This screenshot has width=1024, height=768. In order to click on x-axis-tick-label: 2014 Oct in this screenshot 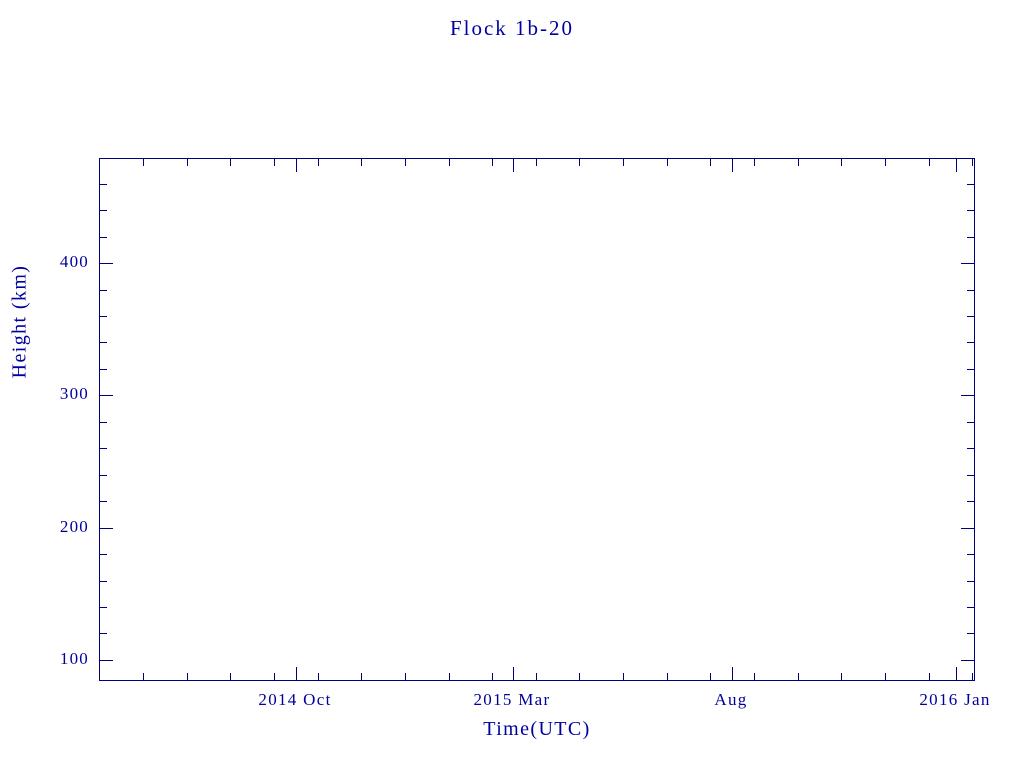, I will do `click(295, 699)`.